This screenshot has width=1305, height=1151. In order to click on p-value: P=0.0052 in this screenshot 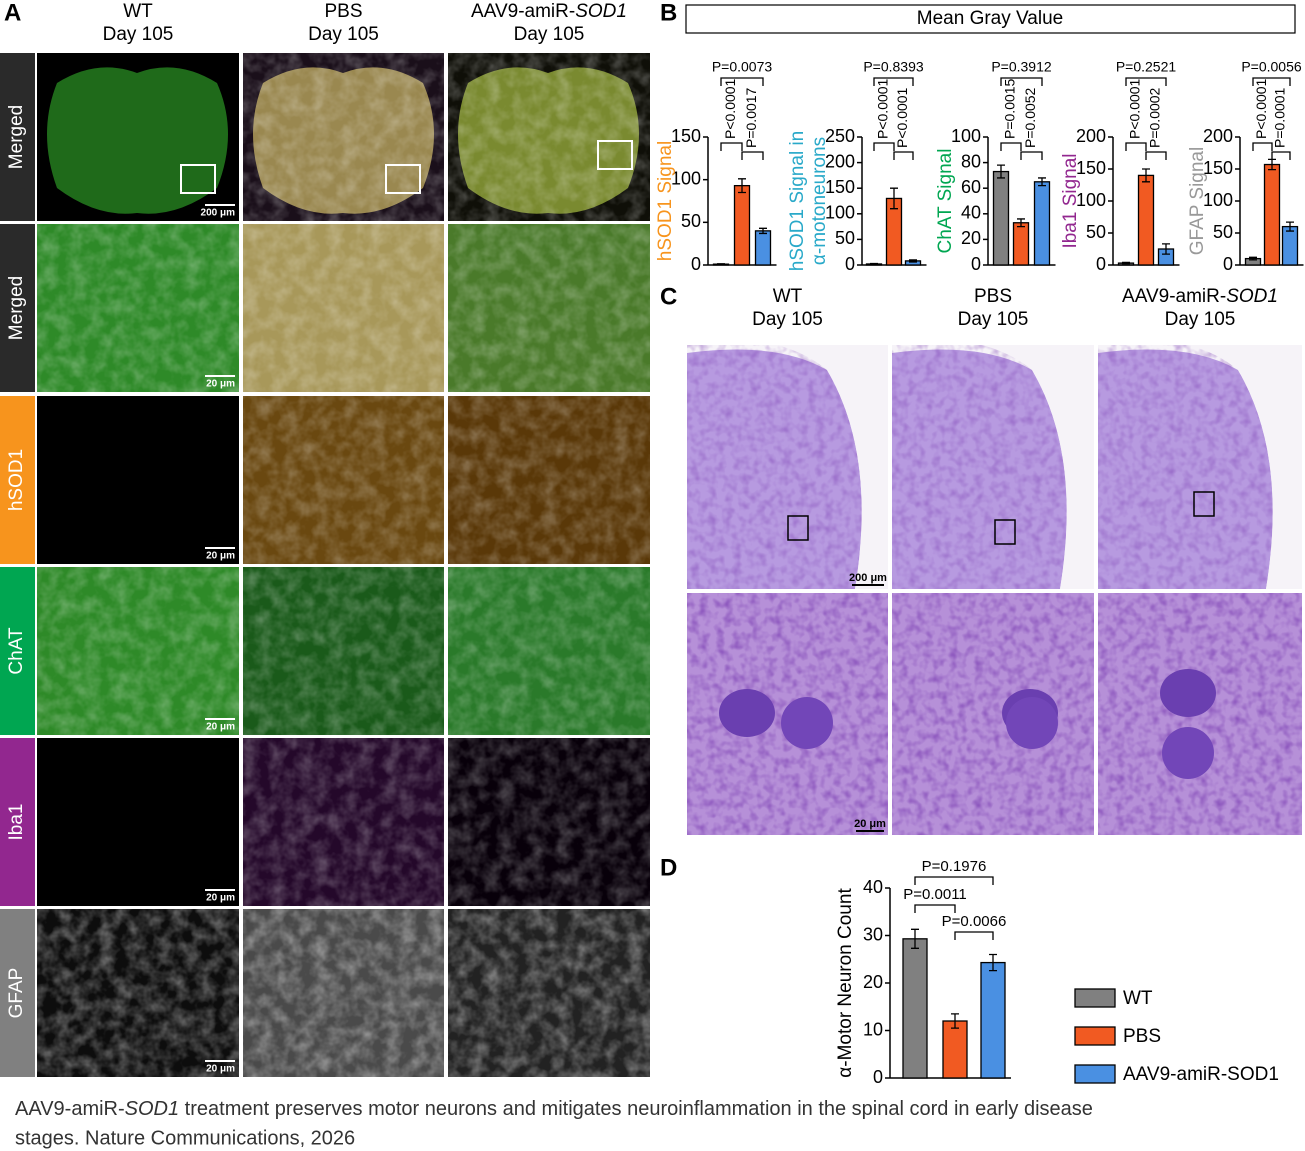, I will do `click(1030, 117)`.